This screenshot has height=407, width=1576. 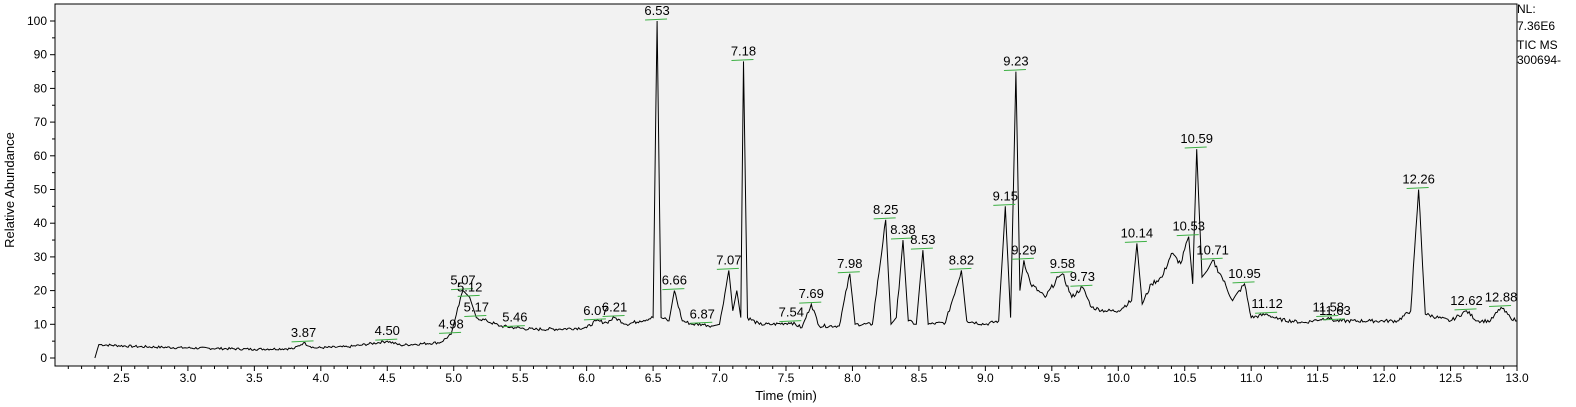 I want to click on y-tick-label: 40, so click(x=41, y=223).